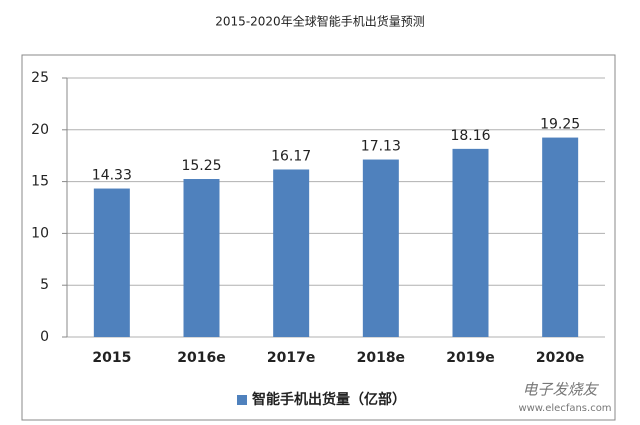 Image resolution: width=640 pixels, height=425 pixels. I want to click on y-tick-label: 15, so click(40, 182).